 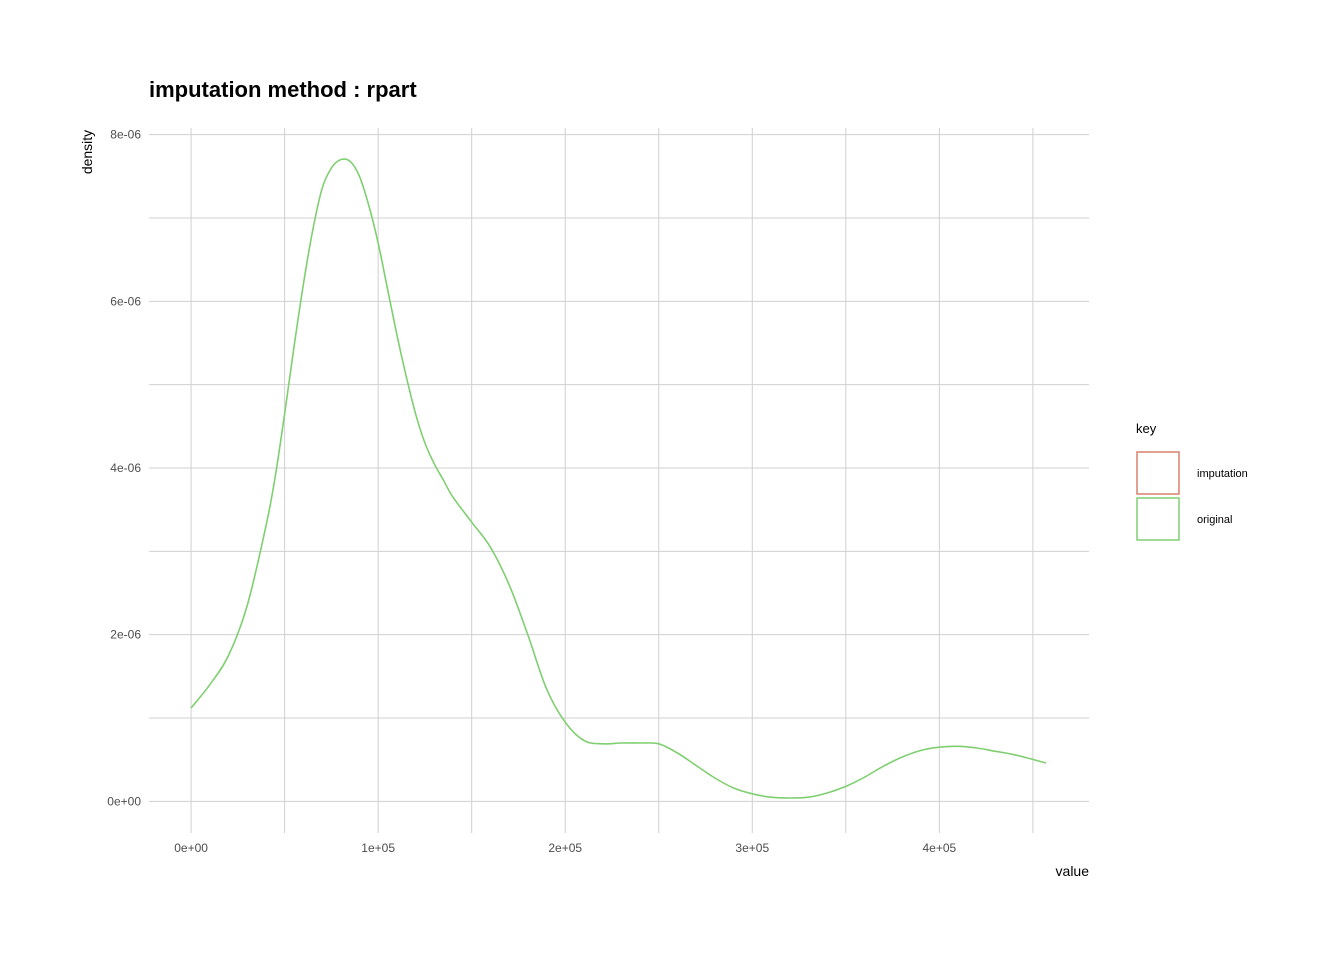 I want to click on y-tick-label: 6e-06, so click(x=125, y=301).